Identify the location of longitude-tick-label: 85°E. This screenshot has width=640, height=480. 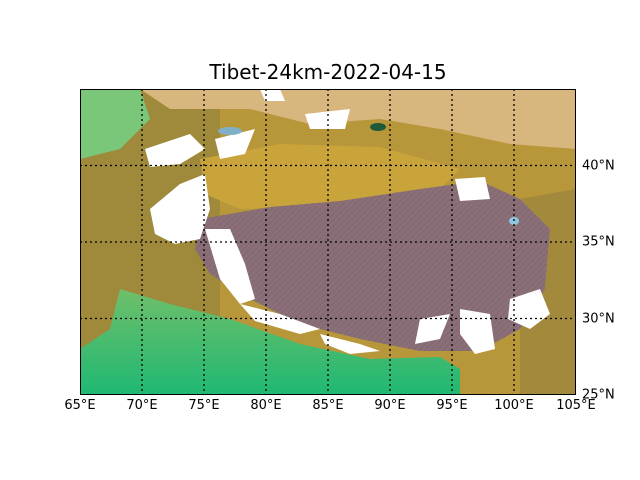
(328, 405).